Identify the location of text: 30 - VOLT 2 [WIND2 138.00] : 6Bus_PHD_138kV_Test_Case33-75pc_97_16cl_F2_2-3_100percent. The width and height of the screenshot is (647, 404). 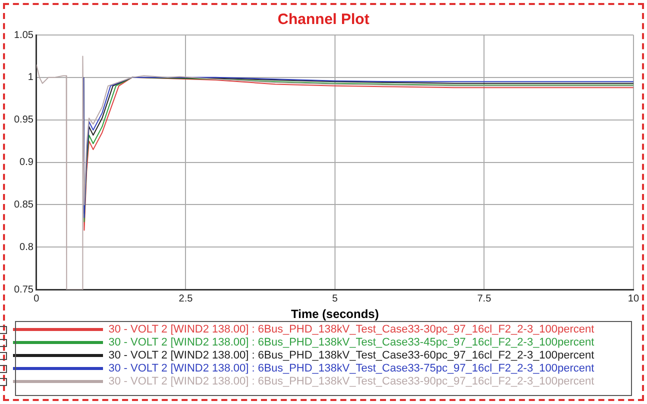
(351, 368).